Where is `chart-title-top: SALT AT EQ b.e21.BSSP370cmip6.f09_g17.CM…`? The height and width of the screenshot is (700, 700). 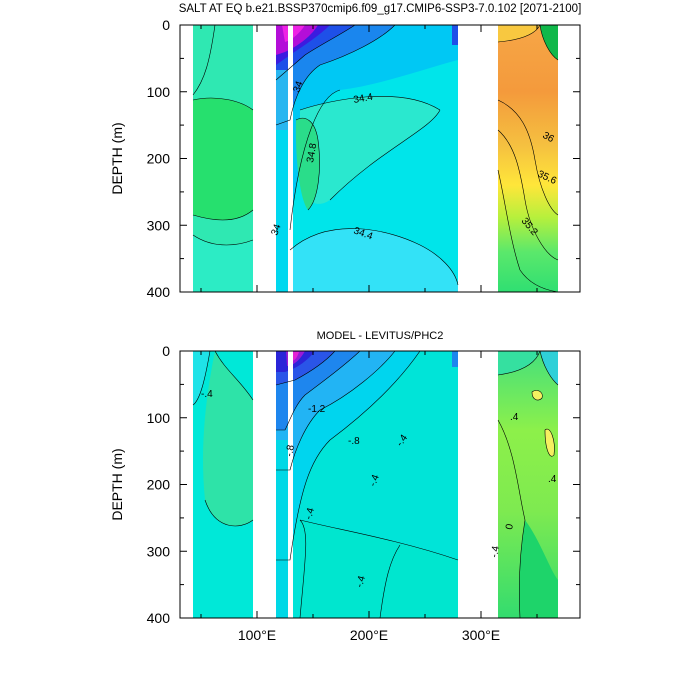 chart-title-top: SALT AT EQ b.e21.BSSP370cmip6.f09_g17.CM… is located at coordinates (380, 9).